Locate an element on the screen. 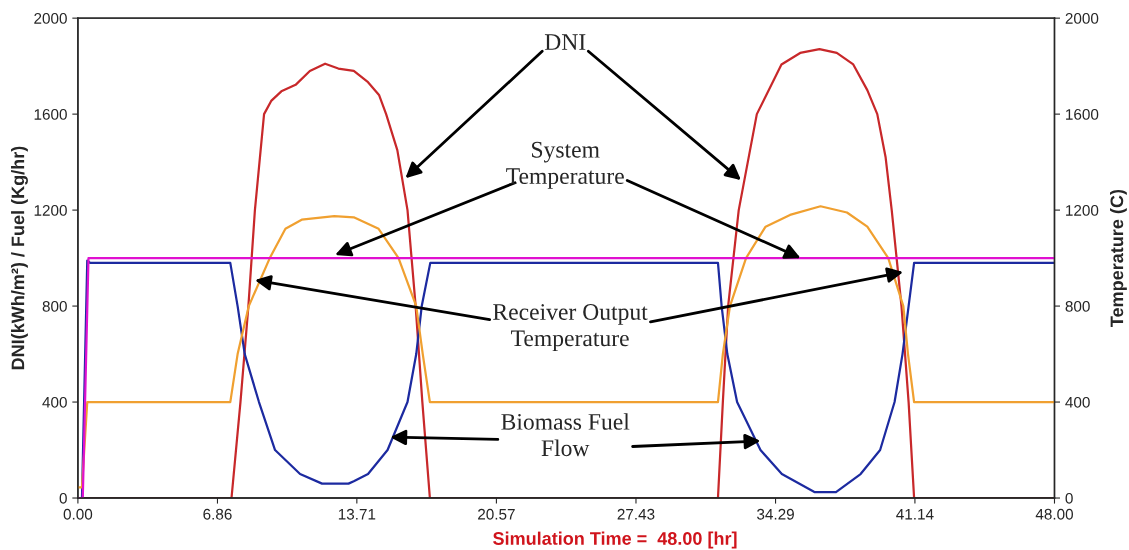  y-tick-label: 0 is located at coordinates (63, 498).